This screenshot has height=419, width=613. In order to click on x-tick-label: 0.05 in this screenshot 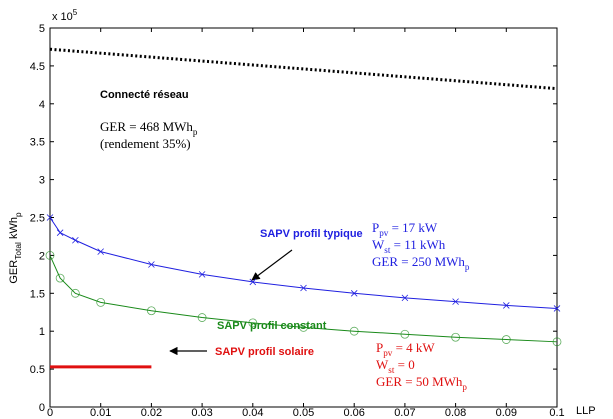, I will do `click(303, 413)`.